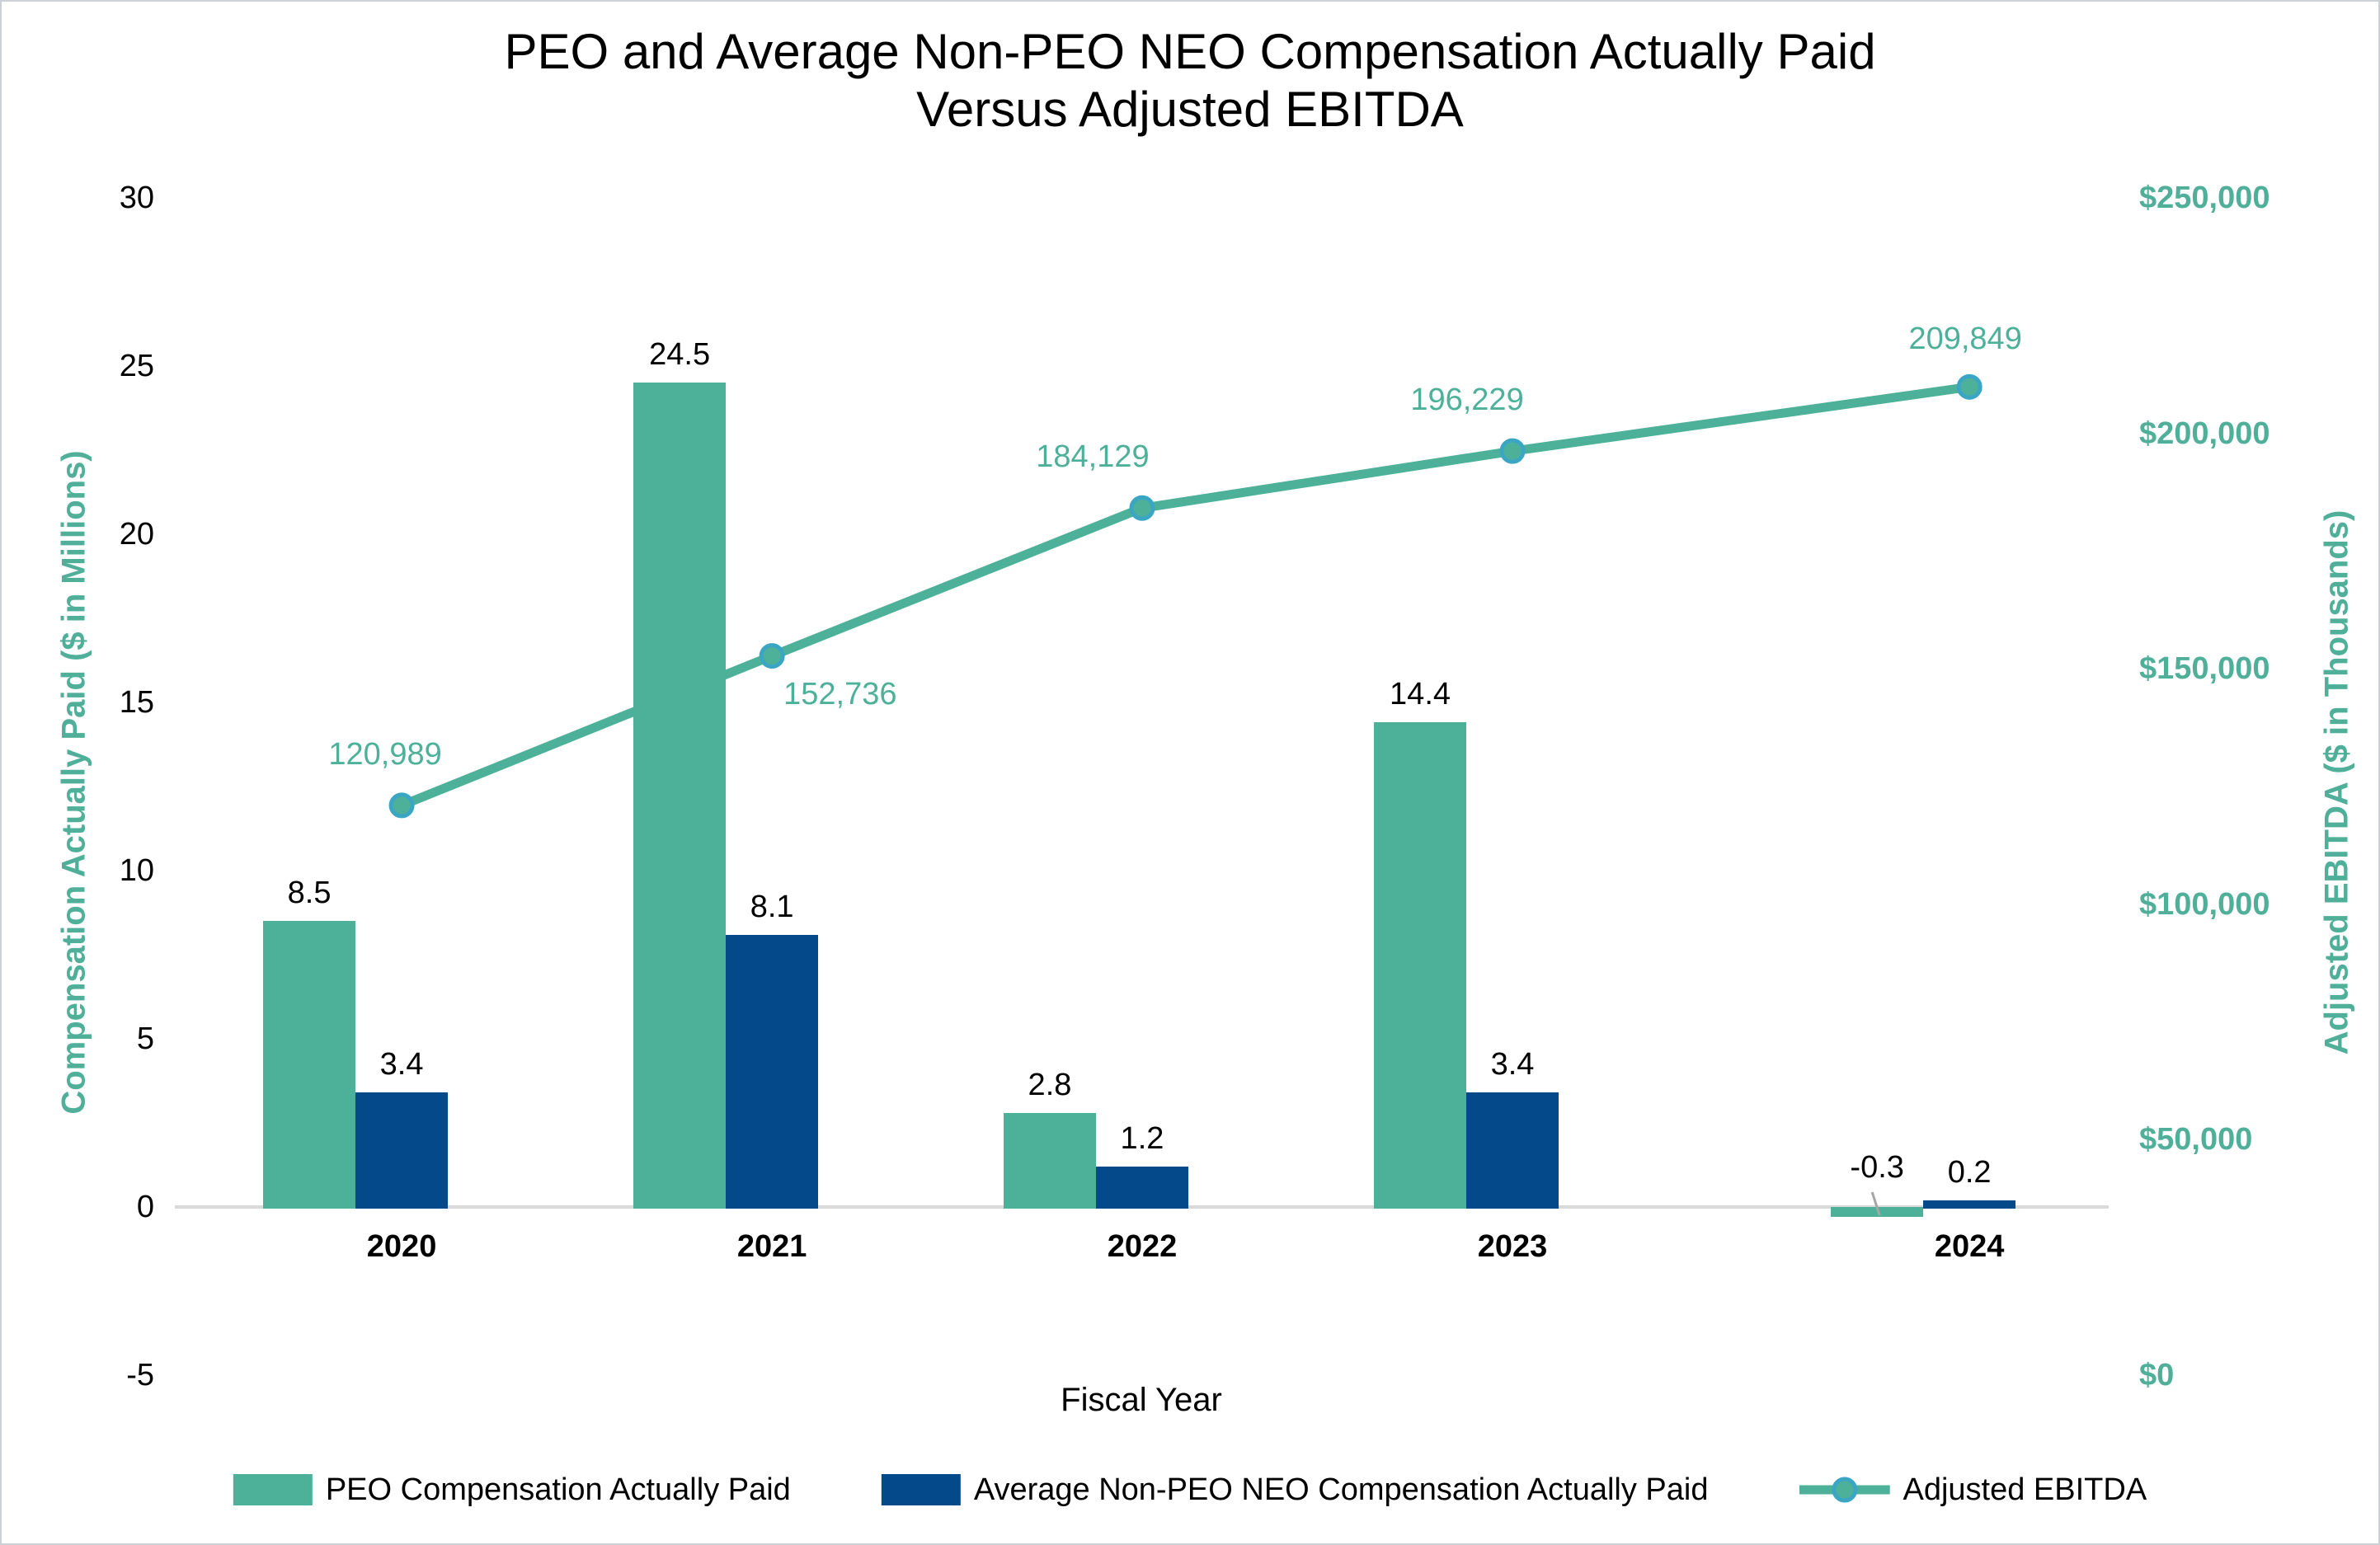 This screenshot has width=2380, height=1545. I want to click on left-axis-tick-10: 10, so click(136, 871).